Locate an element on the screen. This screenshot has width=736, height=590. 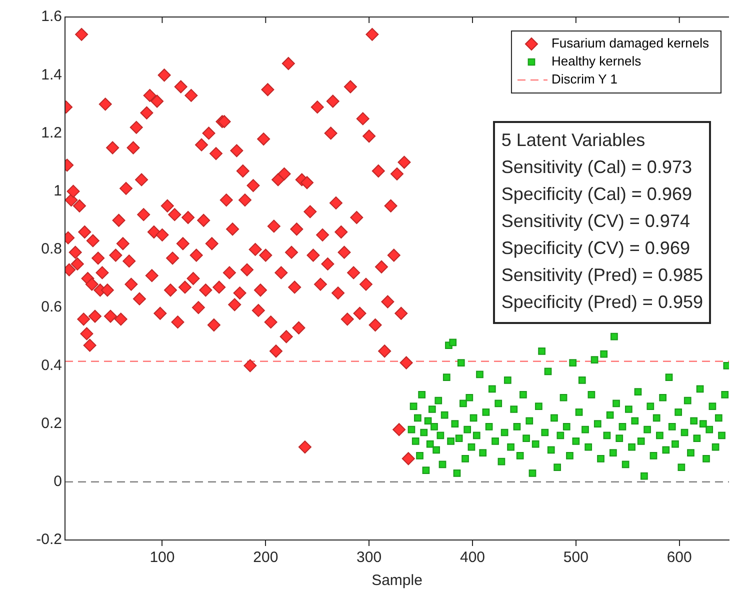
y-tick-label: 1 is located at coordinates (58, 191).